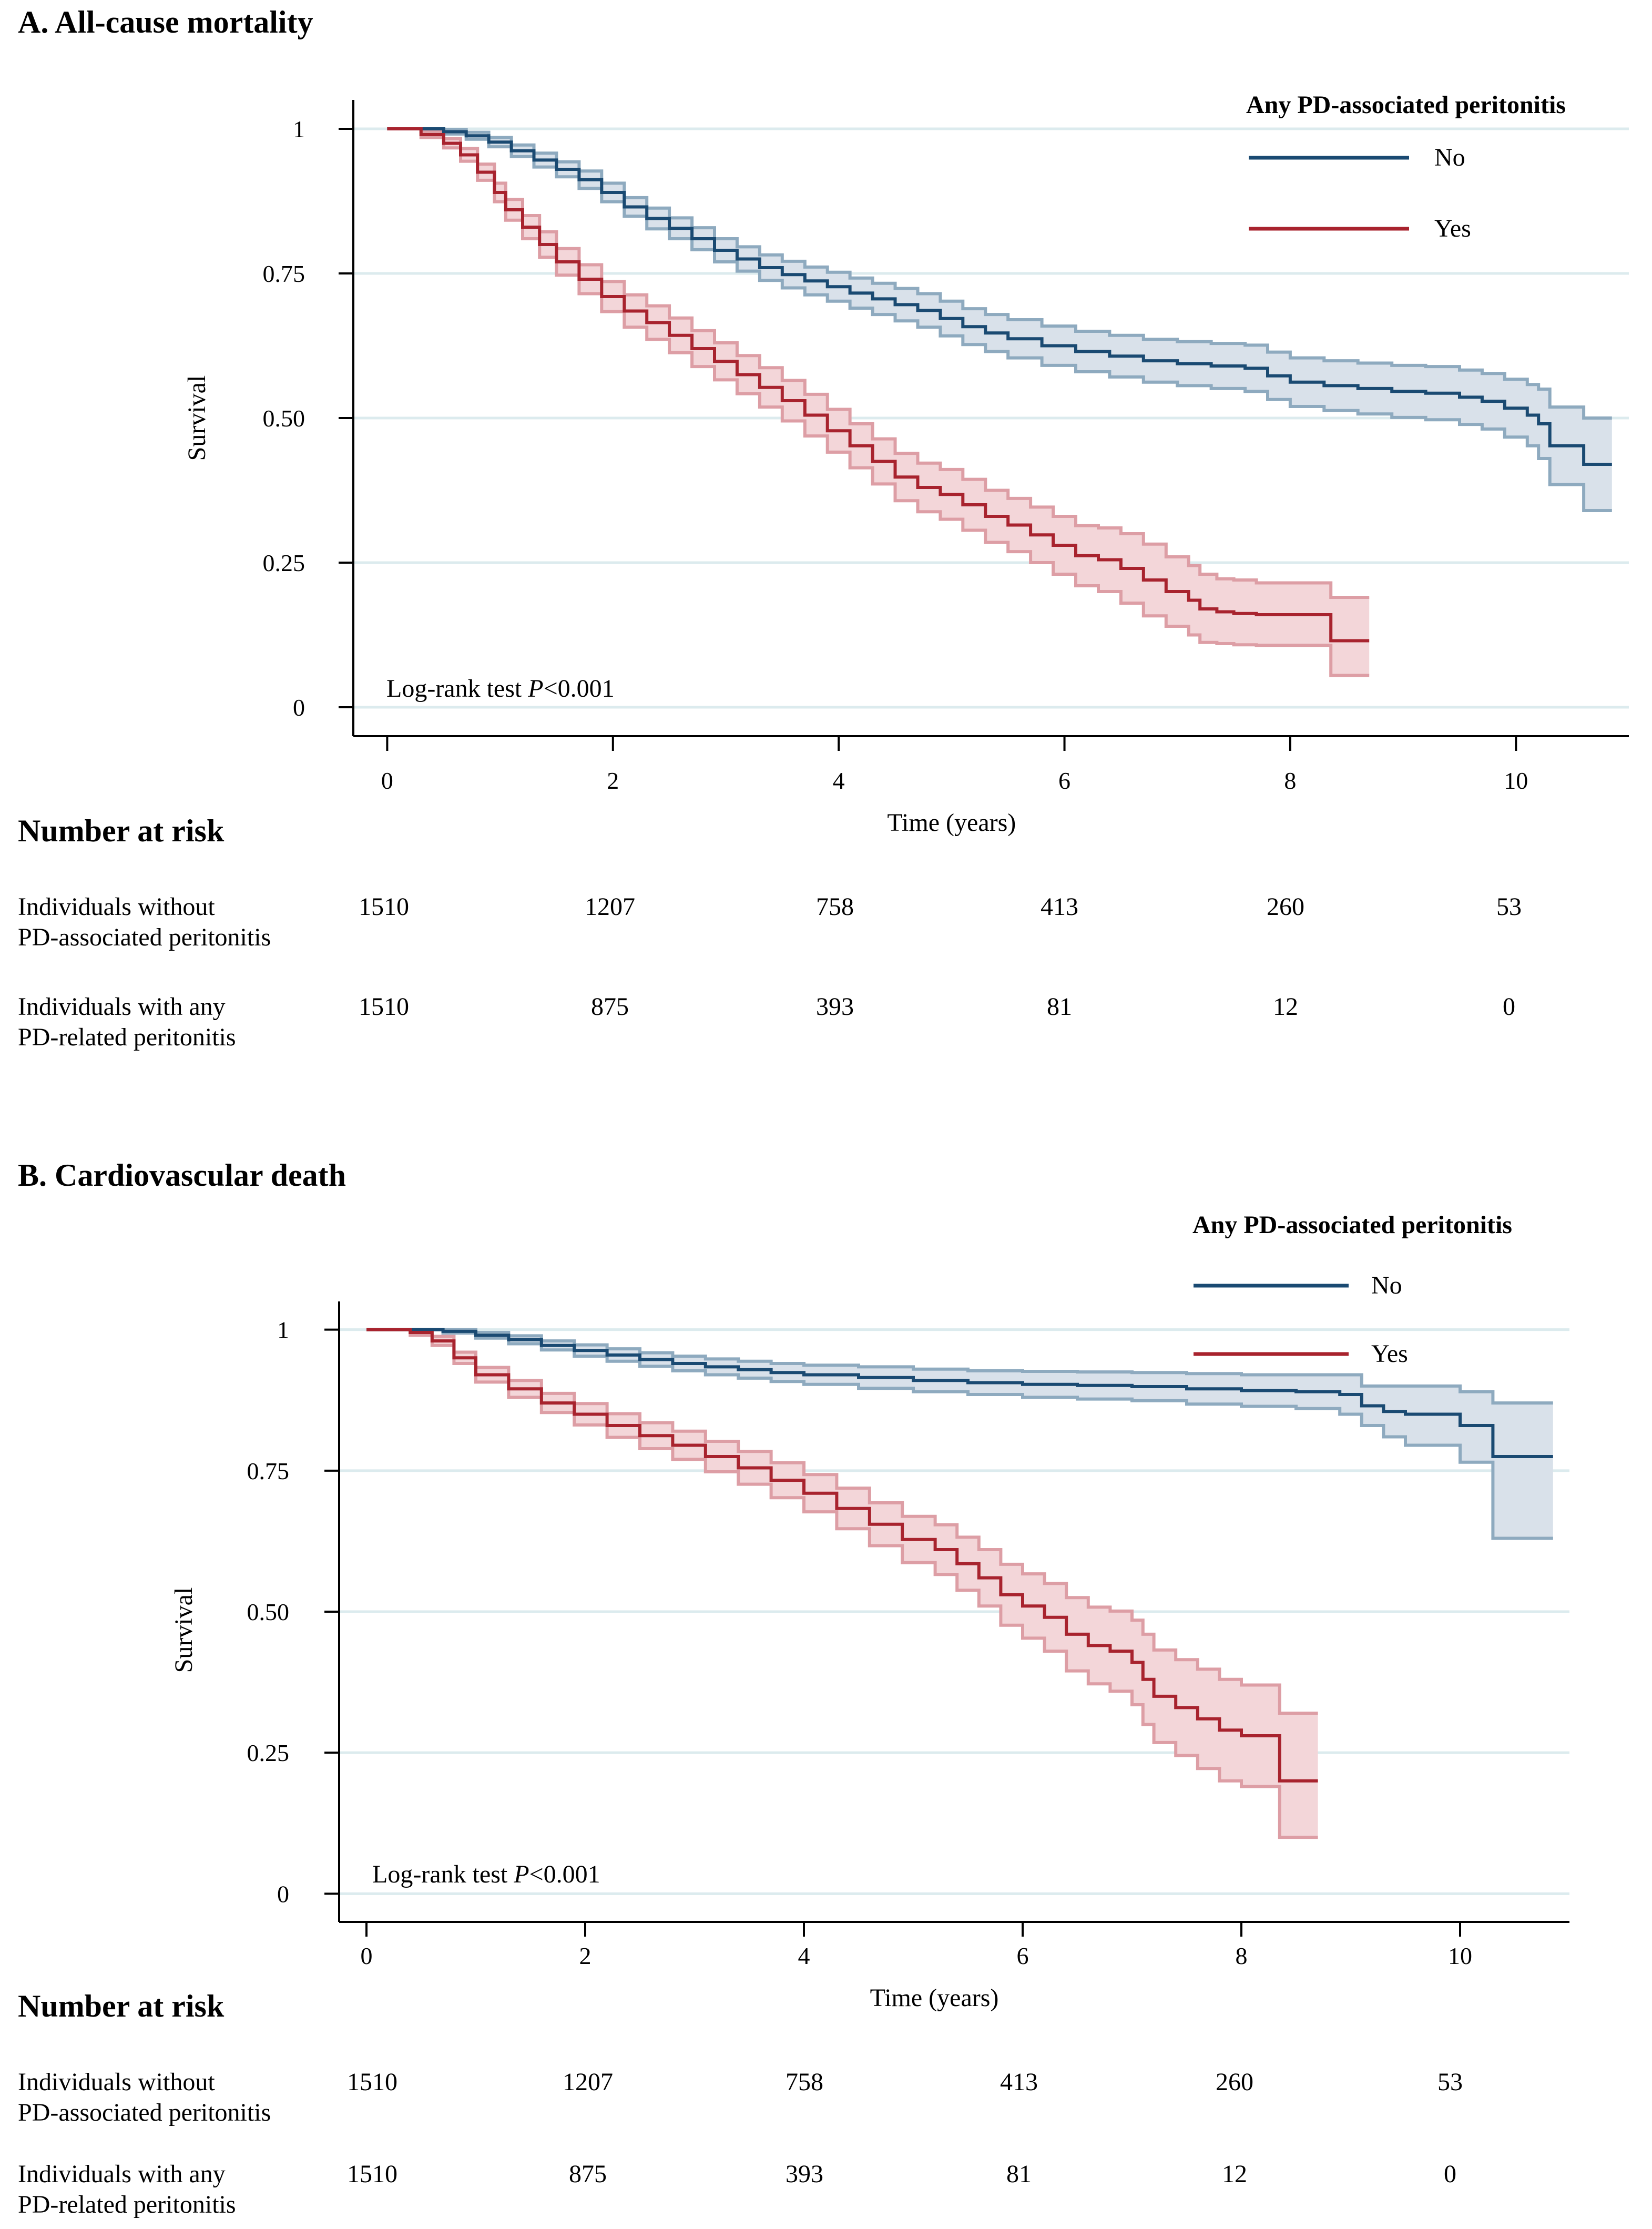 The image size is (1652, 2229). Describe the element at coordinates (182, 1176) in the screenshot. I see `panel-title: B. Cardiovascular death` at that location.